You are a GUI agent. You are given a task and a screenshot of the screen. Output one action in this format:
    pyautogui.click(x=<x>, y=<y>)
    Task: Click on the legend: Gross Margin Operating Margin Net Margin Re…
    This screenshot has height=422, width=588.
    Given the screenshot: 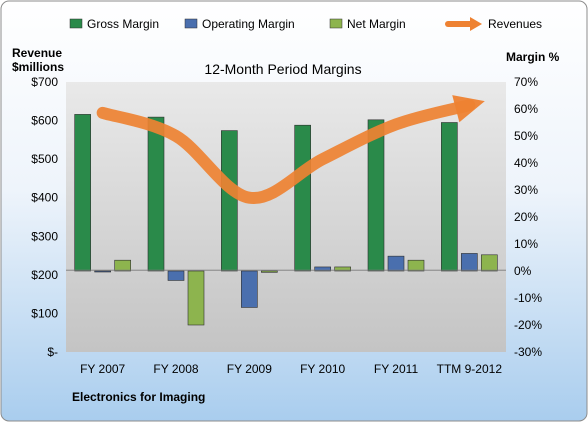 What is the action you would take?
    pyautogui.click(x=305, y=24)
    